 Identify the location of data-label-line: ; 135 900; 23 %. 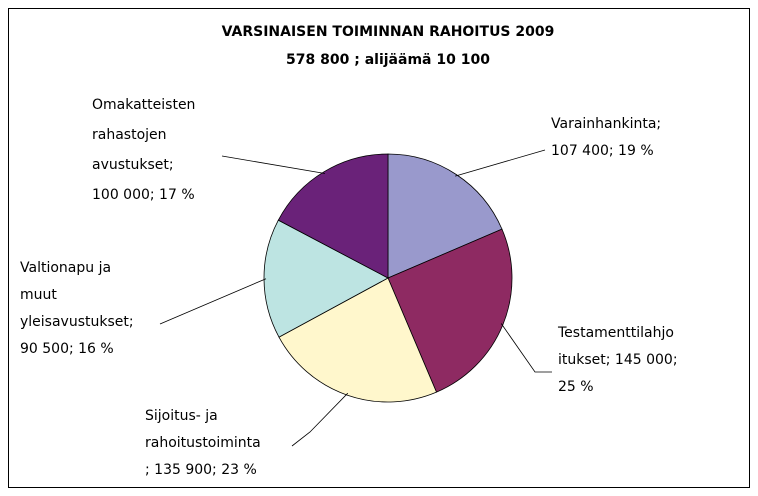
(201, 470).